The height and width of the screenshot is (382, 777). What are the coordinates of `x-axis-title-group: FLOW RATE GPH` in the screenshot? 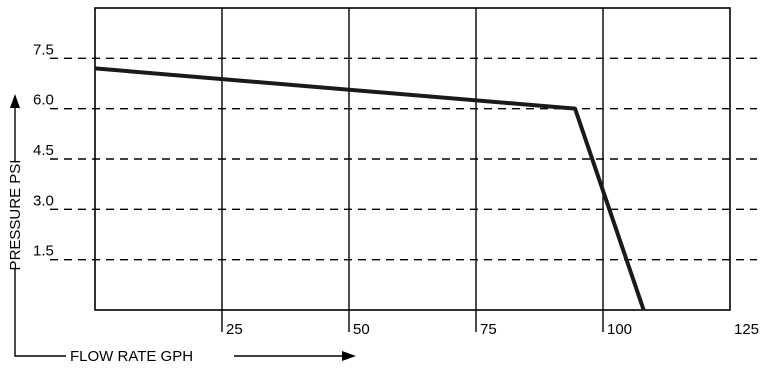 It's located at (185, 316).